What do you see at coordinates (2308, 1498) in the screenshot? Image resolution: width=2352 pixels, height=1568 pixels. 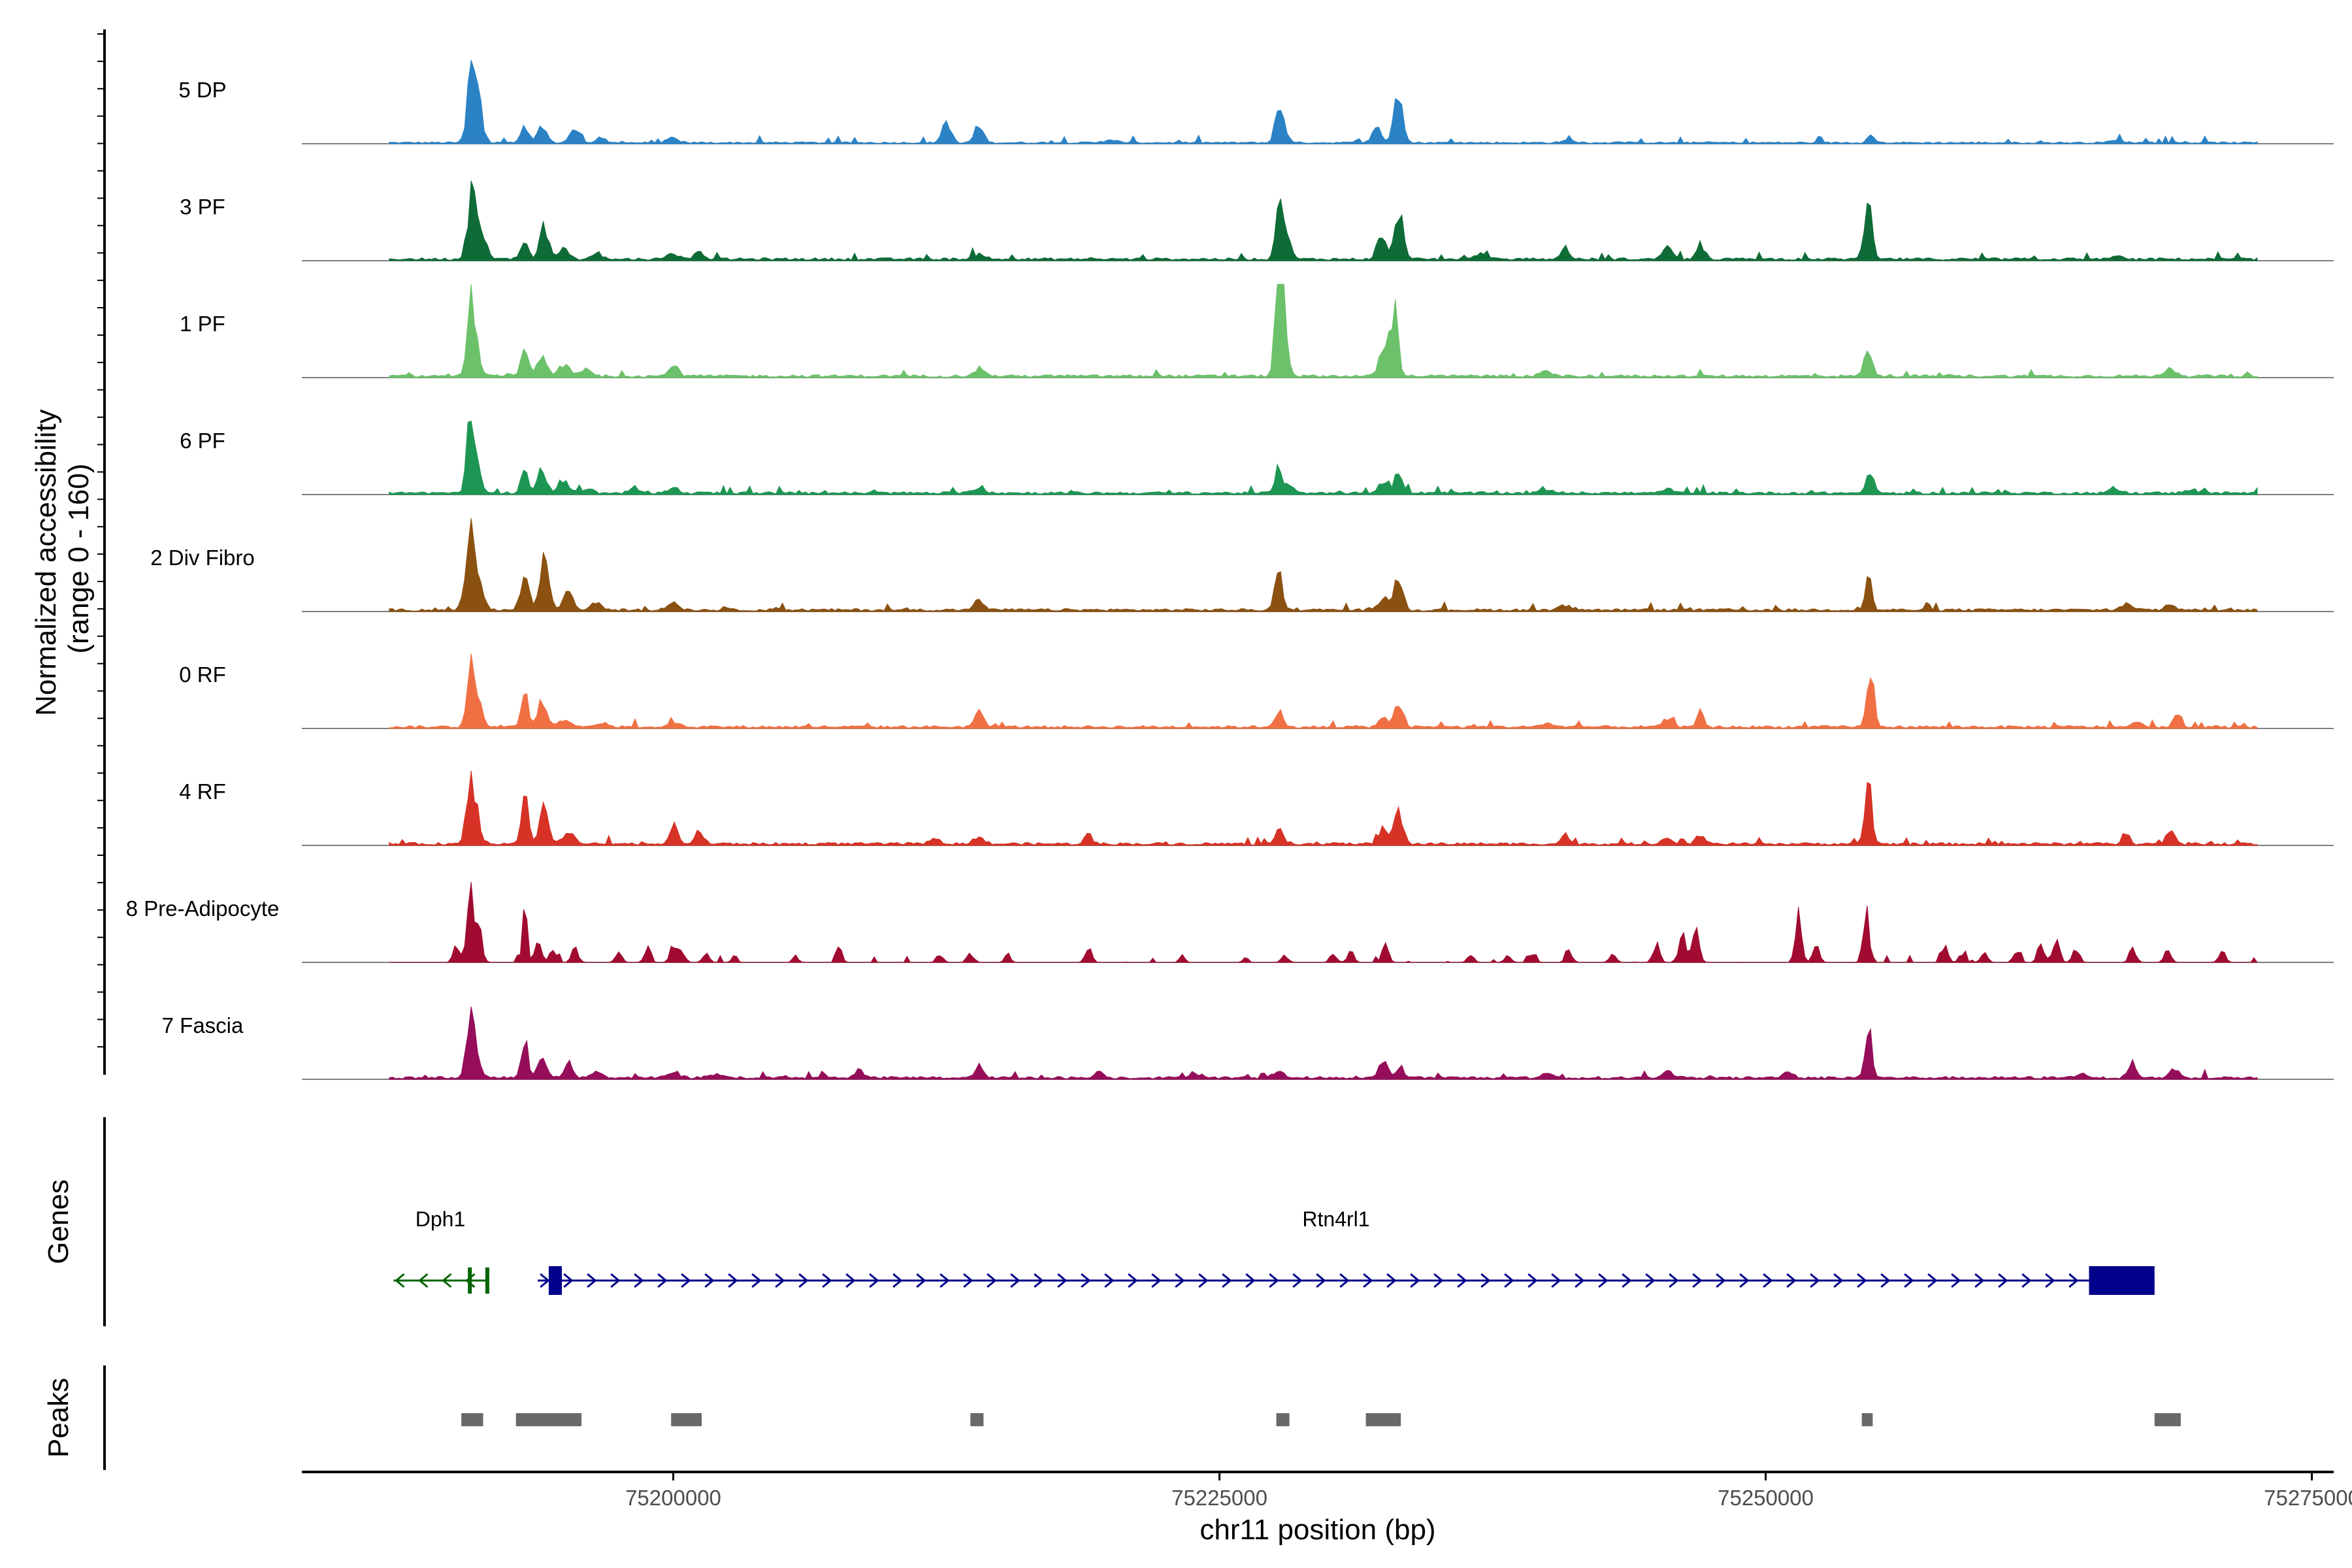 I see `x-axis-tick-label: 75275000` at bounding box center [2308, 1498].